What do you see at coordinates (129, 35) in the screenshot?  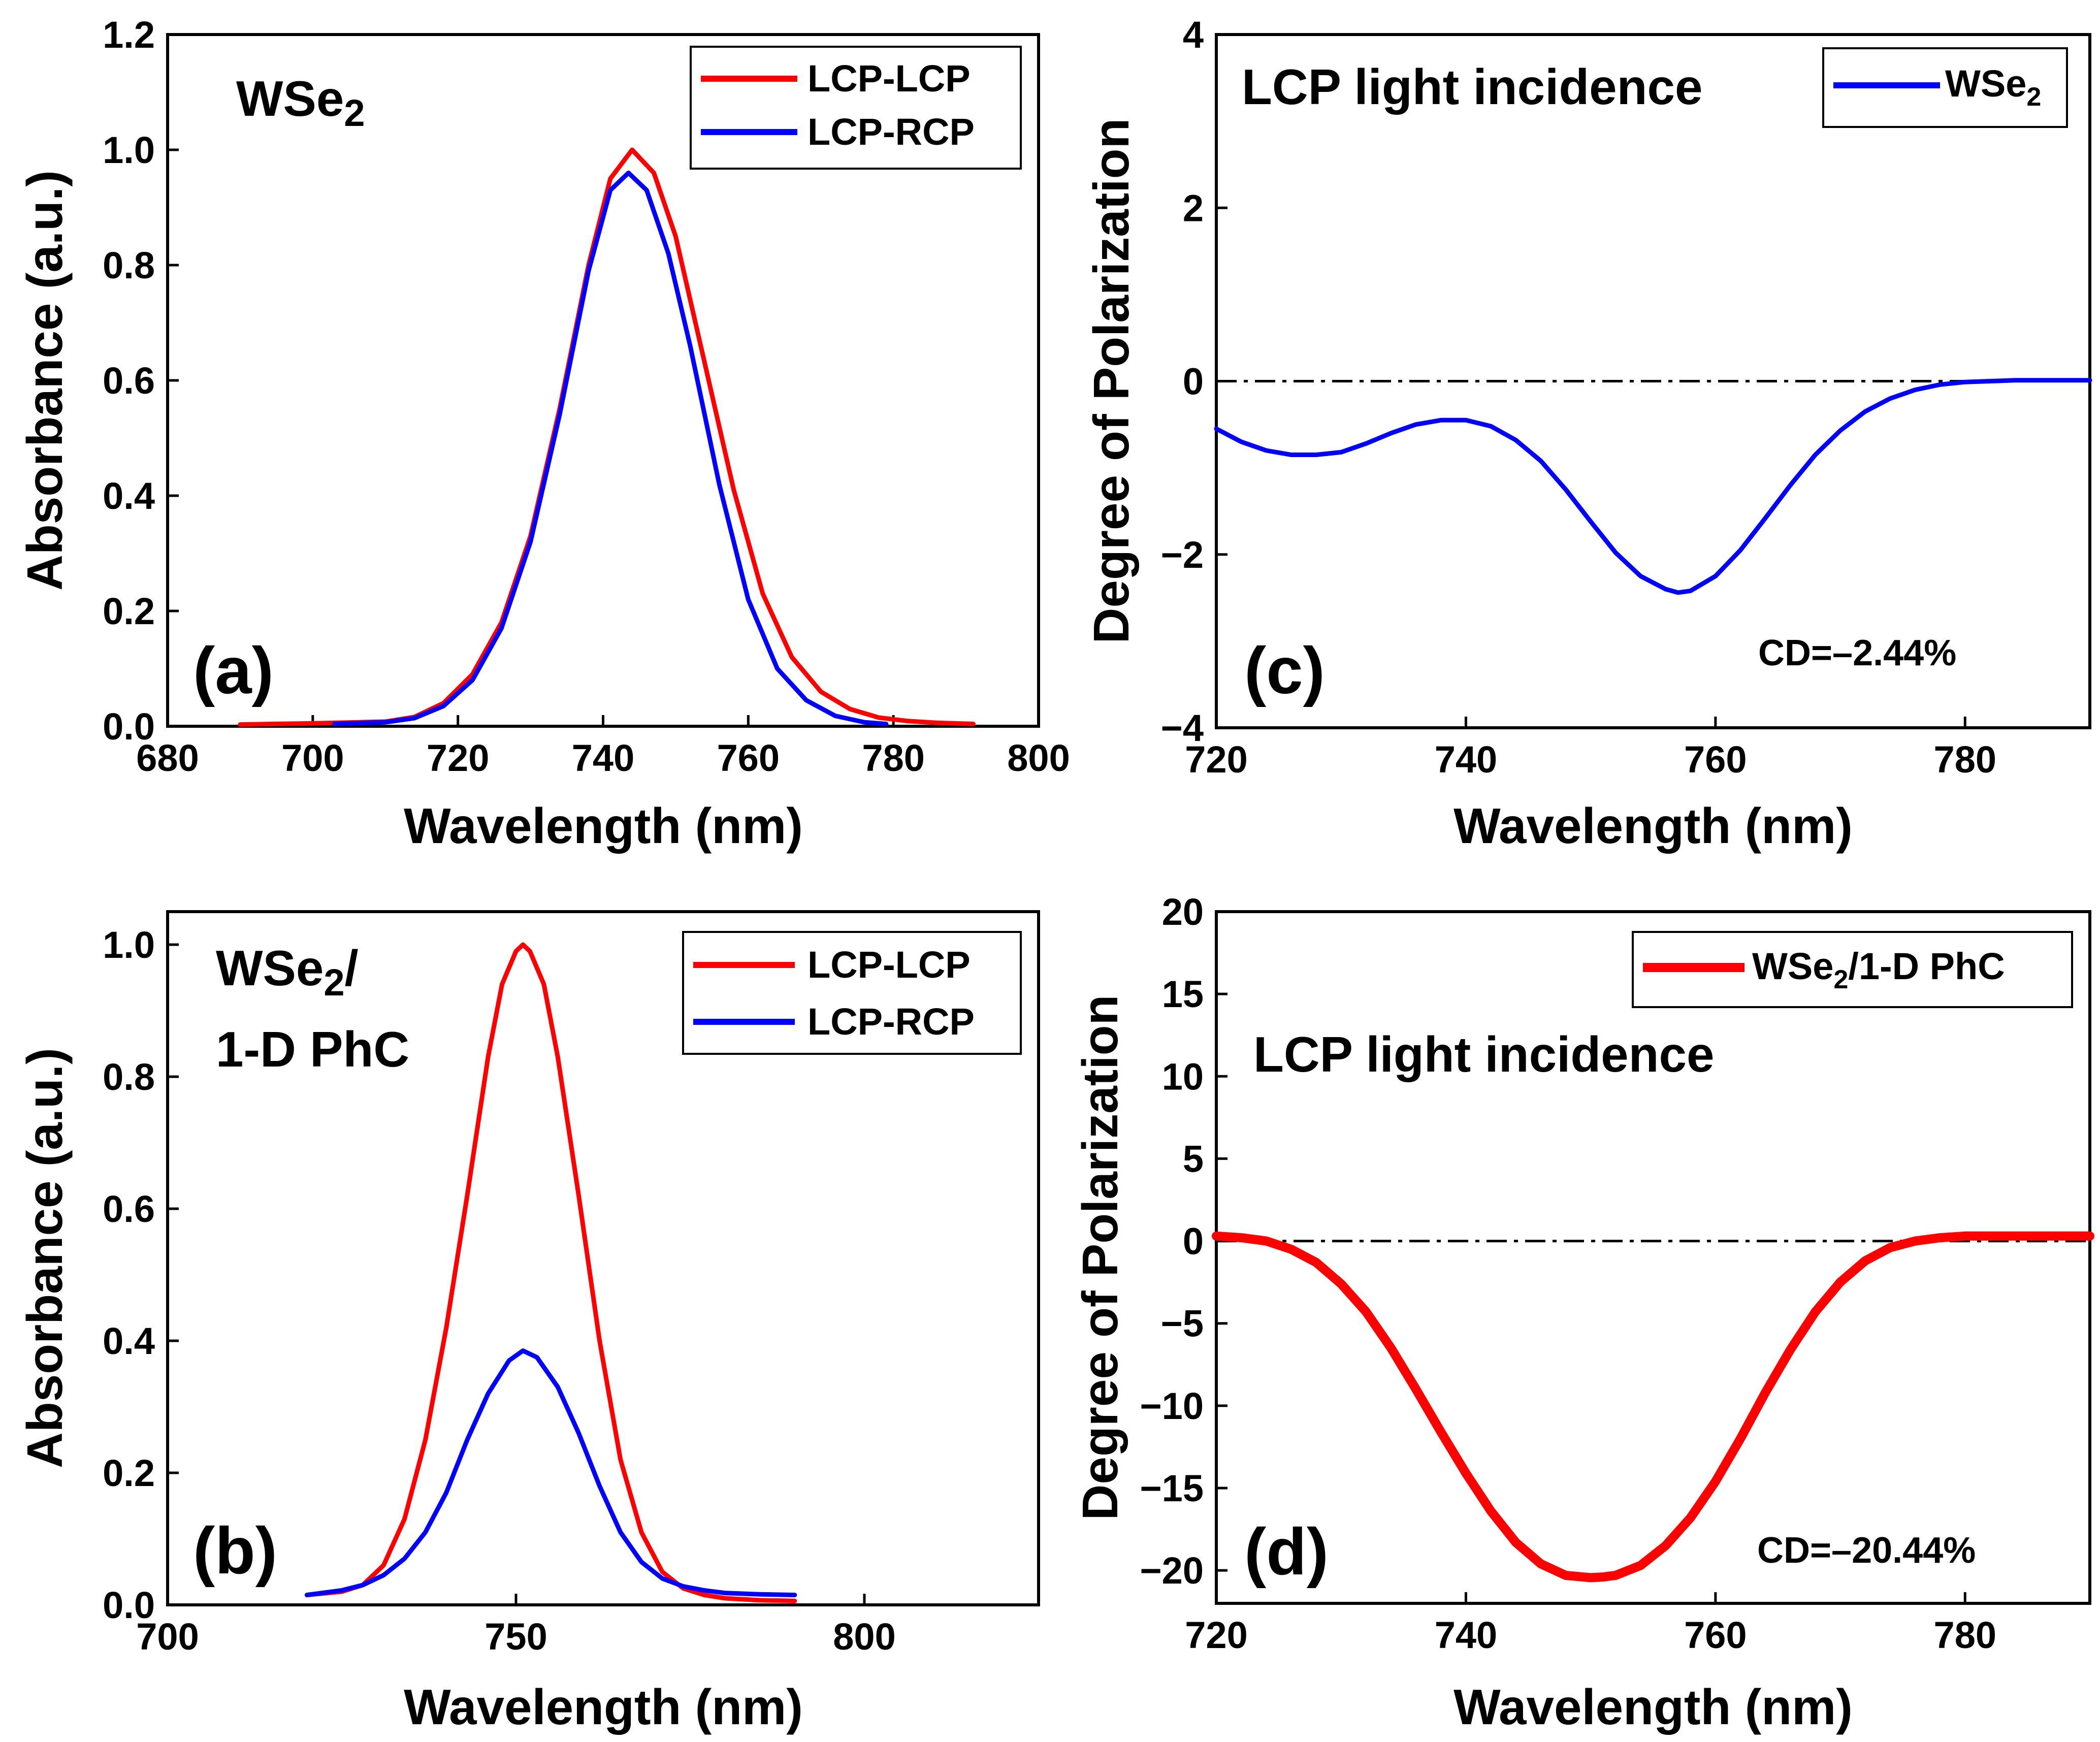 I see `y-tick-label-a-6: 1.2` at bounding box center [129, 35].